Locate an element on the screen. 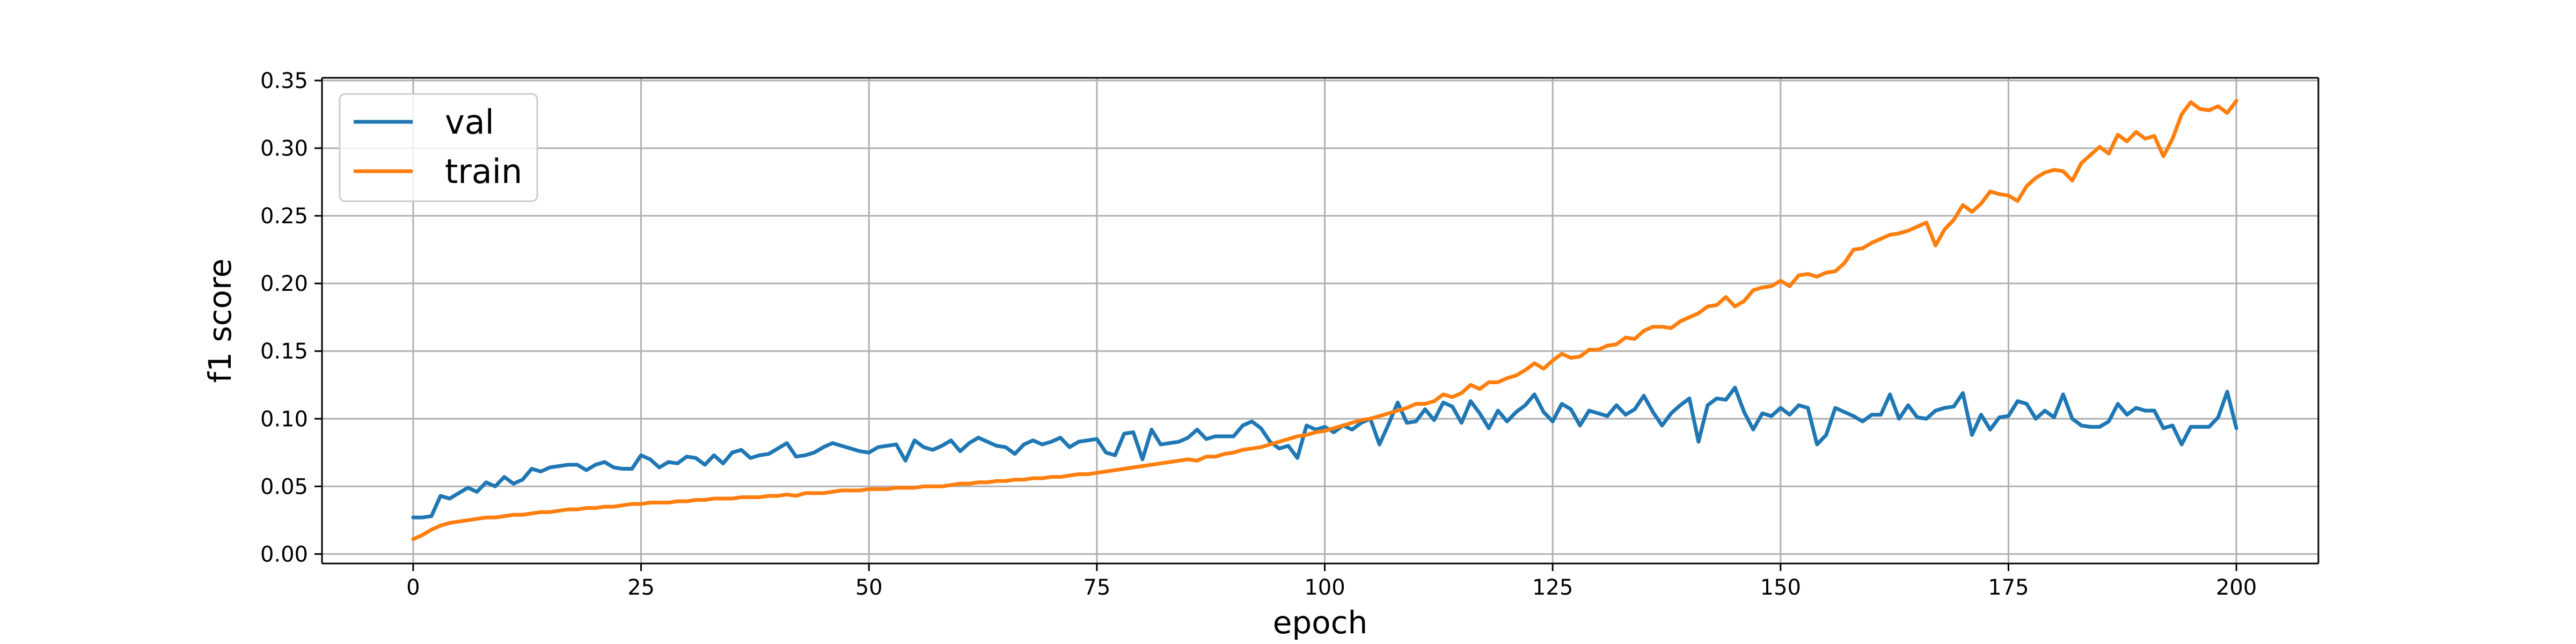 The width and height of the screenshot is (2576, 644). x-axis-title: epoch is located at coordinates (1320, 622).